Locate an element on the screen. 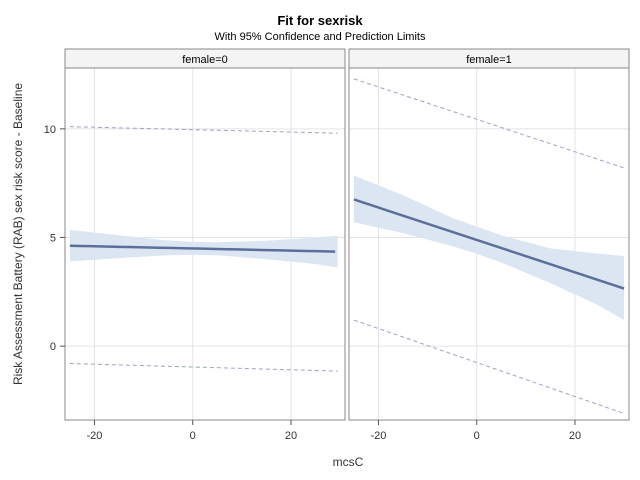 The width and height of the screenshot is (640, 480). y-tick-label: 5 is located at coordinates (53, 238).